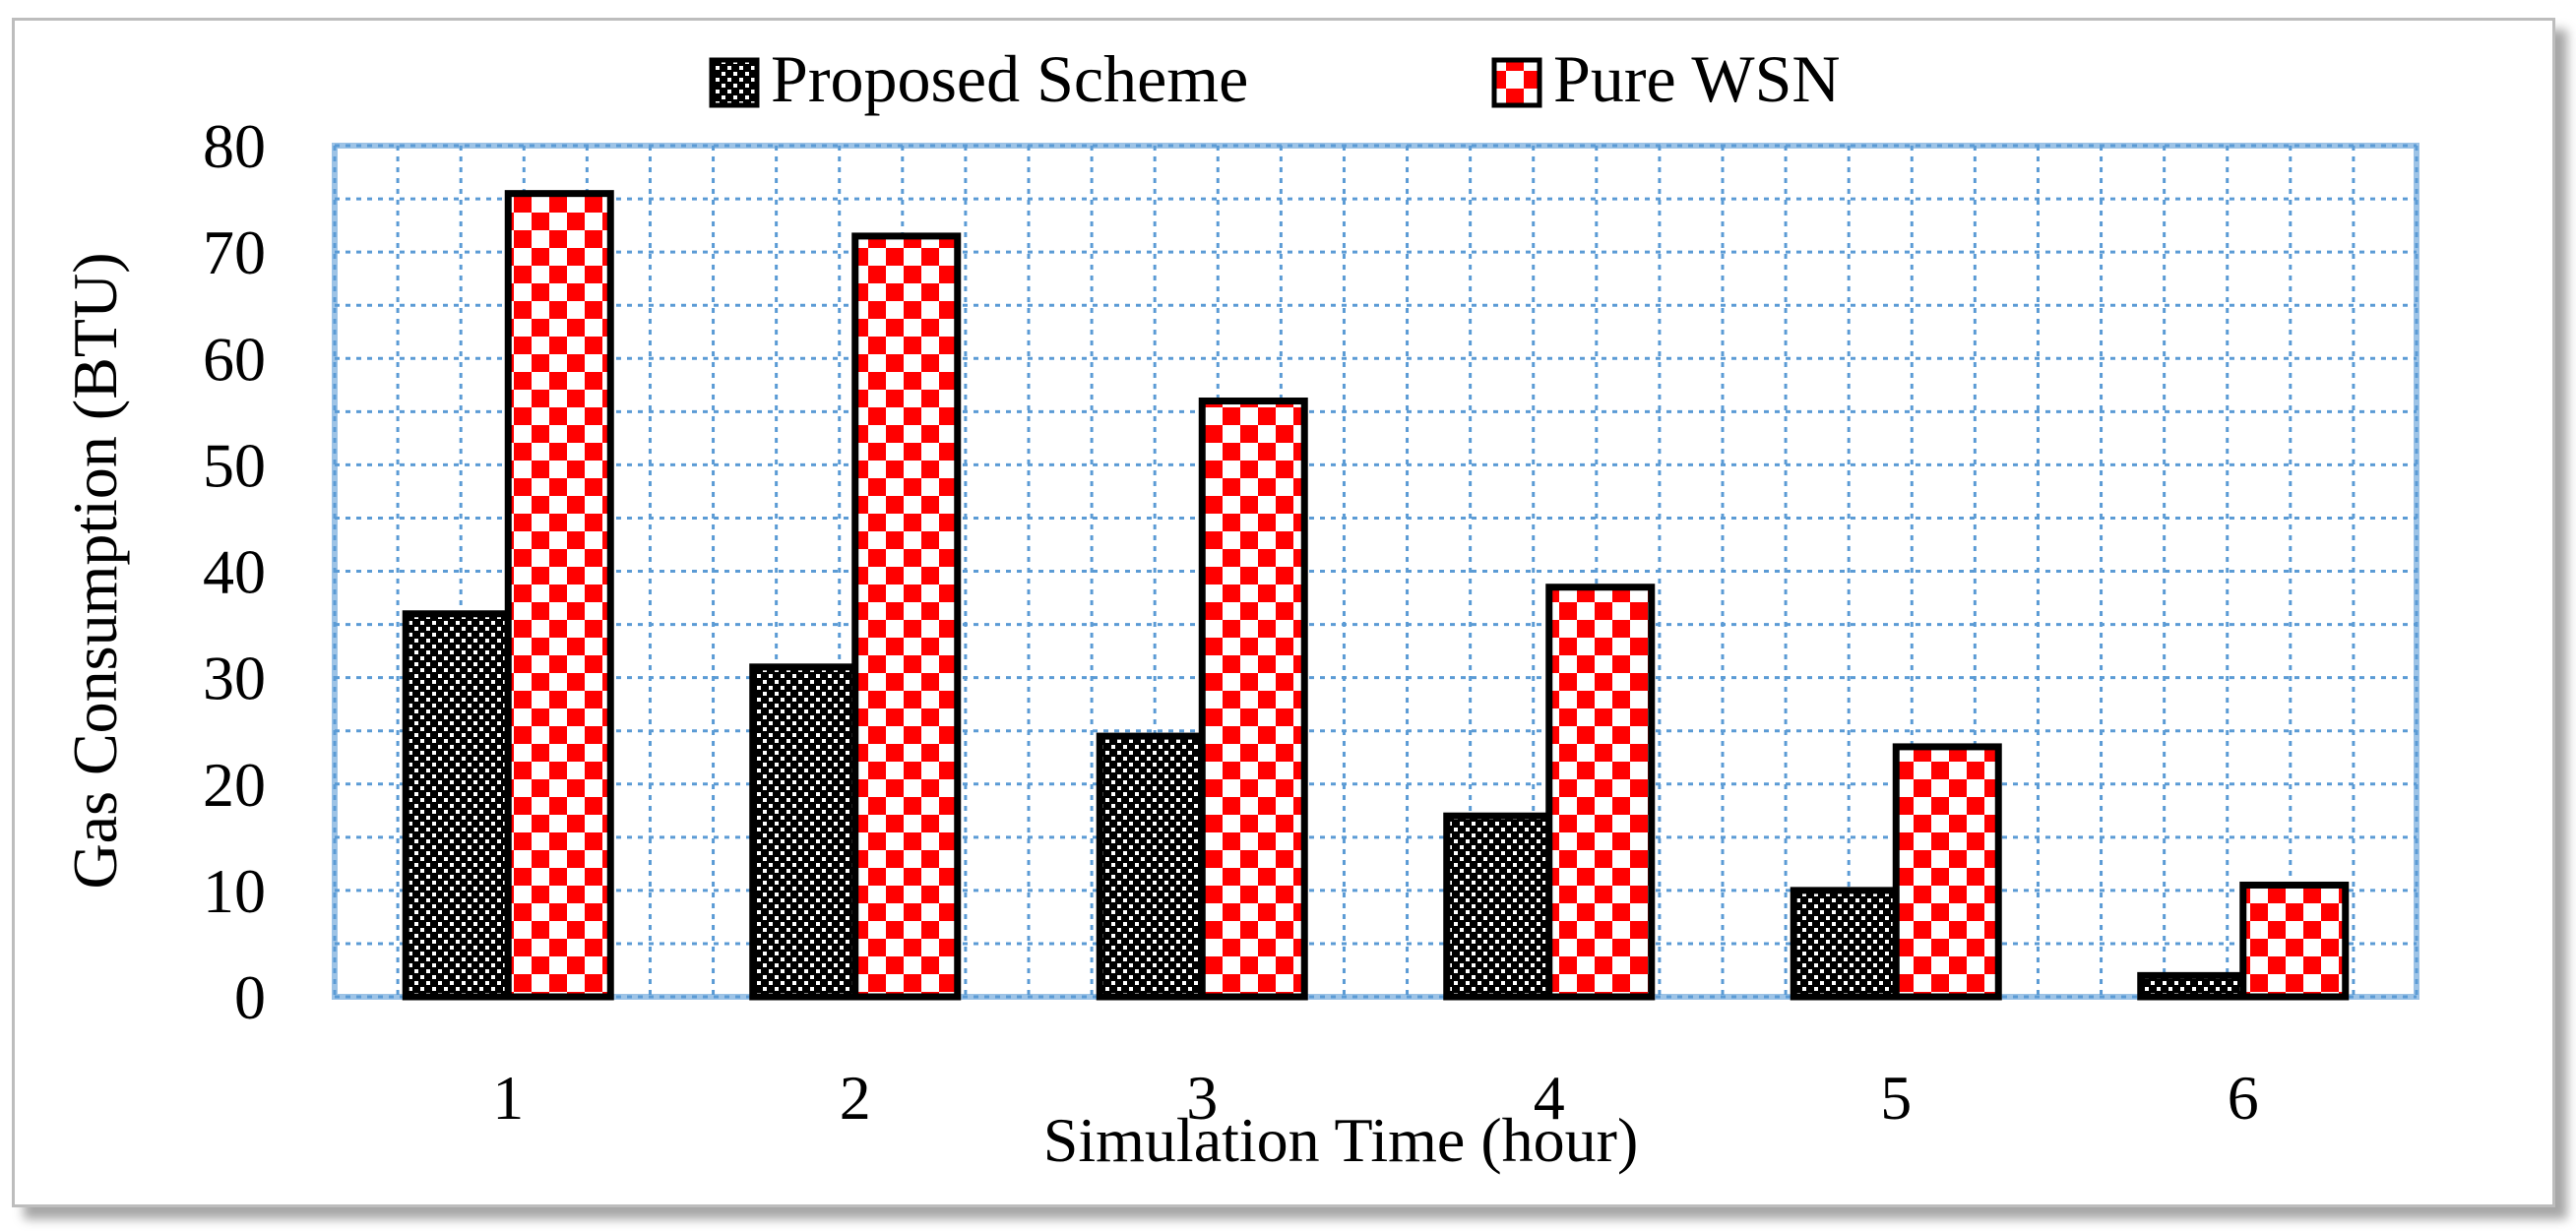 This screenshot has height=1231, width=2576. I want to click on y-tick-label: 20, so click(234, 785).